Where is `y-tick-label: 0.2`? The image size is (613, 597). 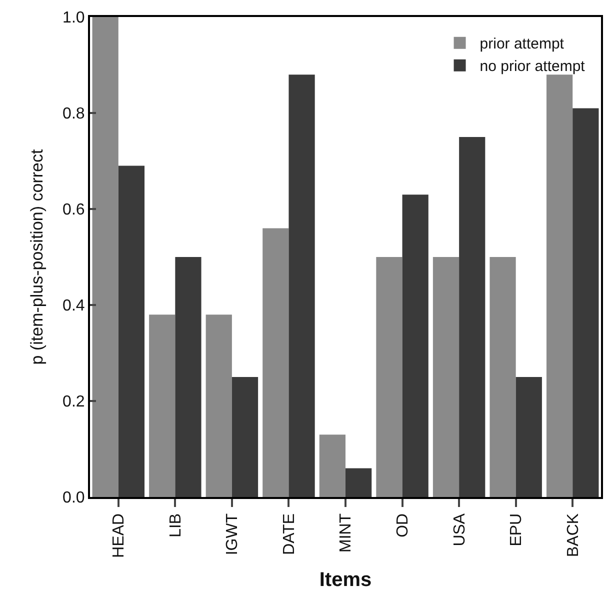
y-tick-label: 0.2 is located at coordinates (73, 402).